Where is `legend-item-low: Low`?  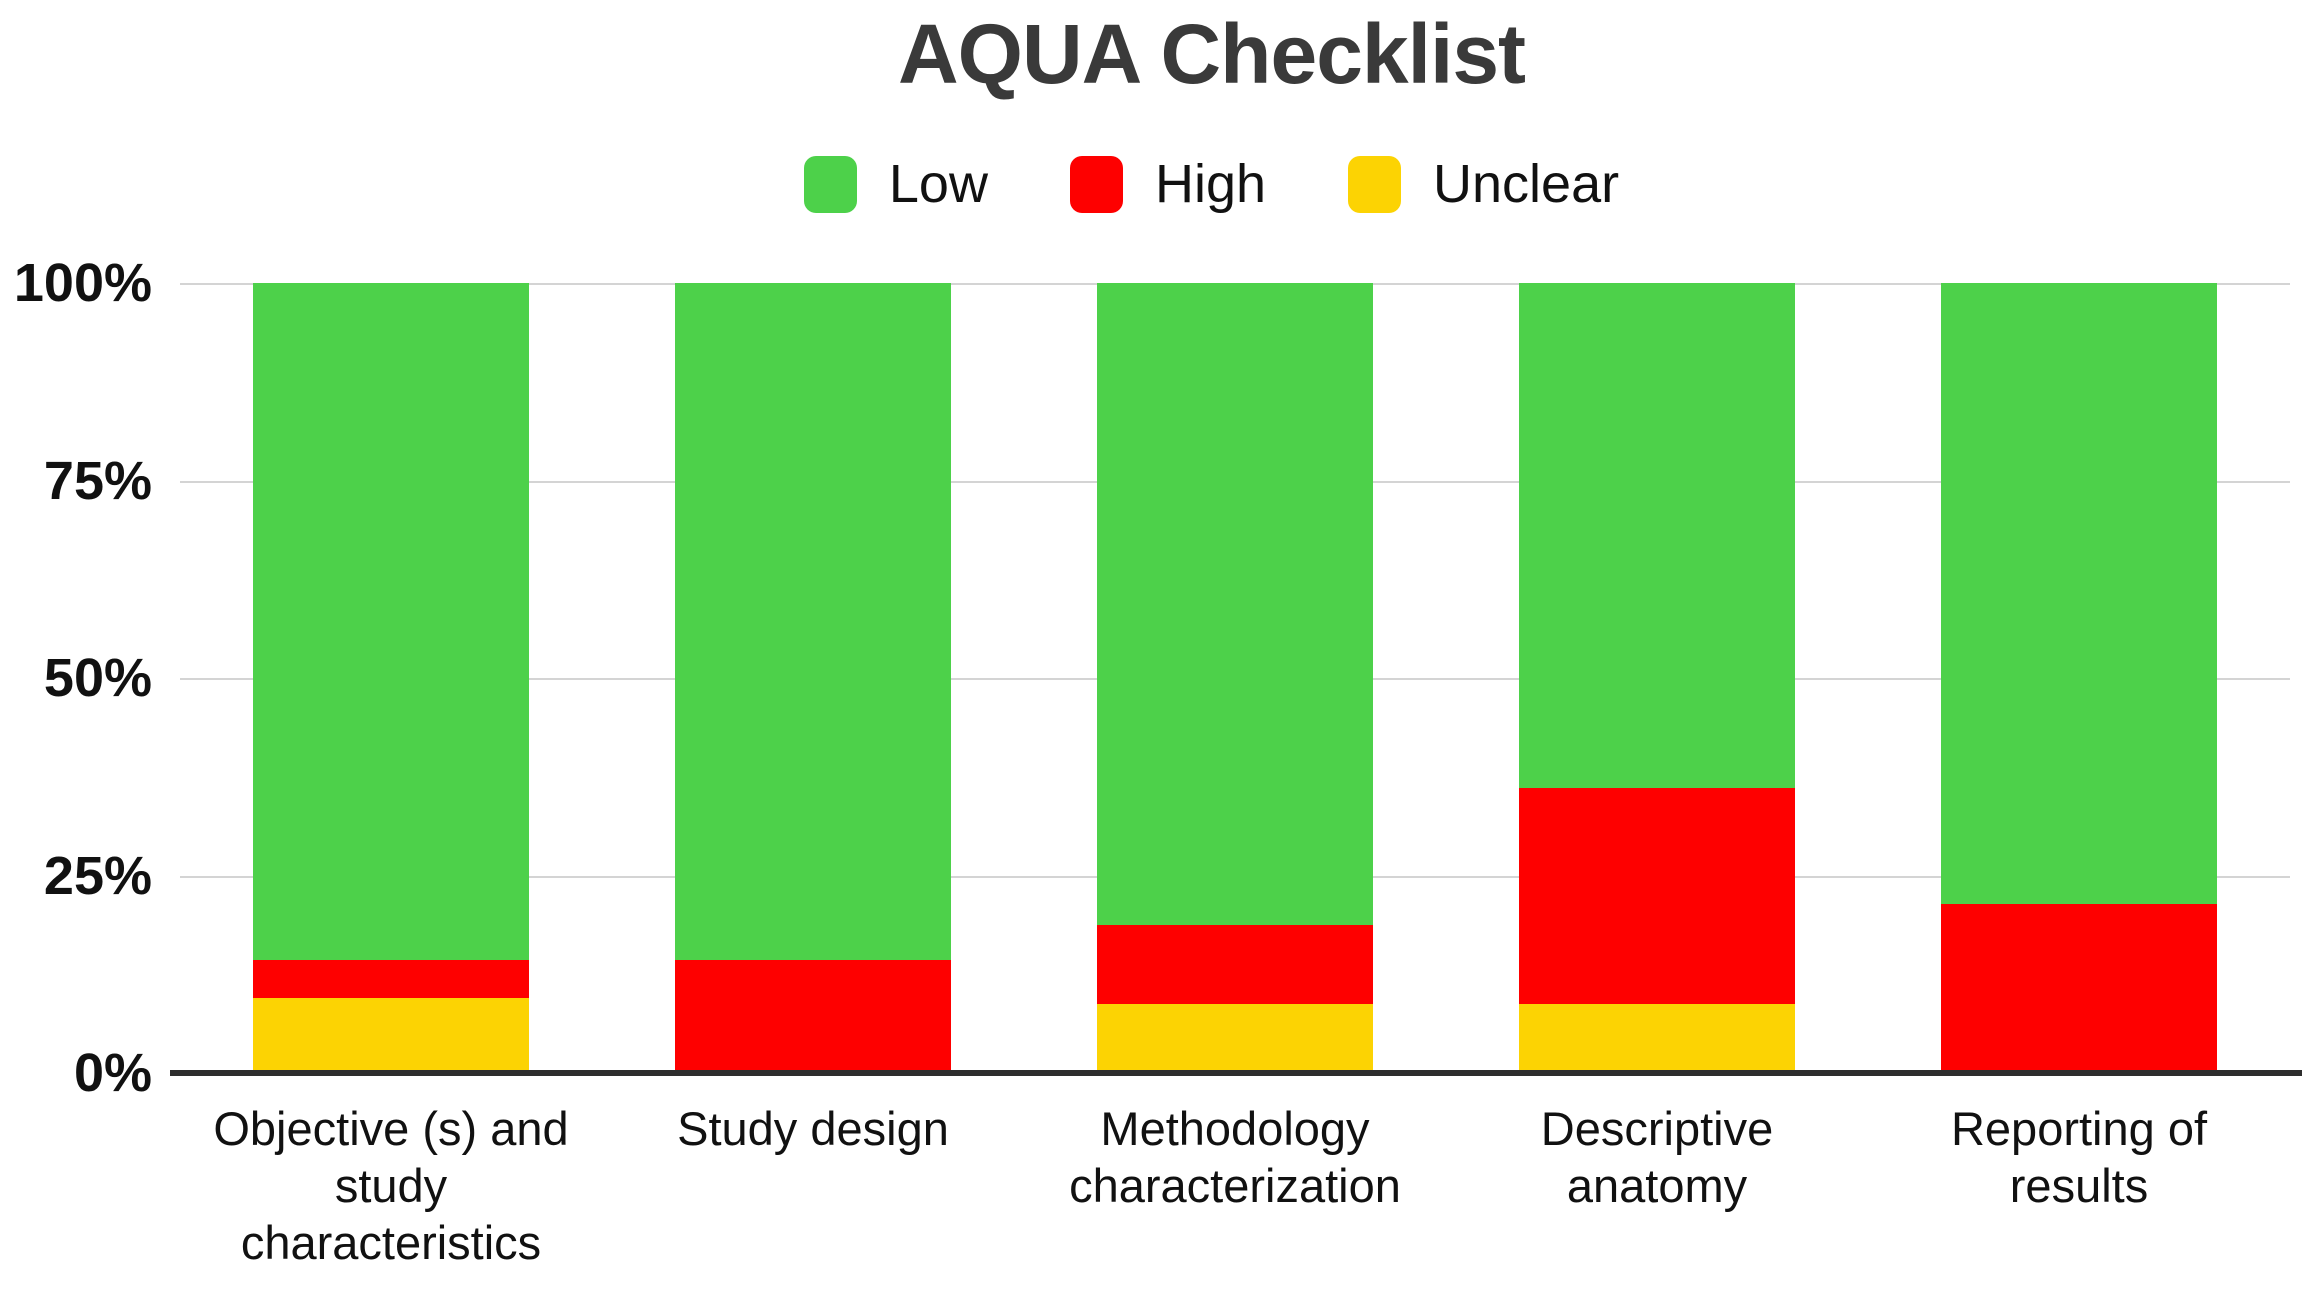
legend-item-low: Low is located at coordinates (895, 184).